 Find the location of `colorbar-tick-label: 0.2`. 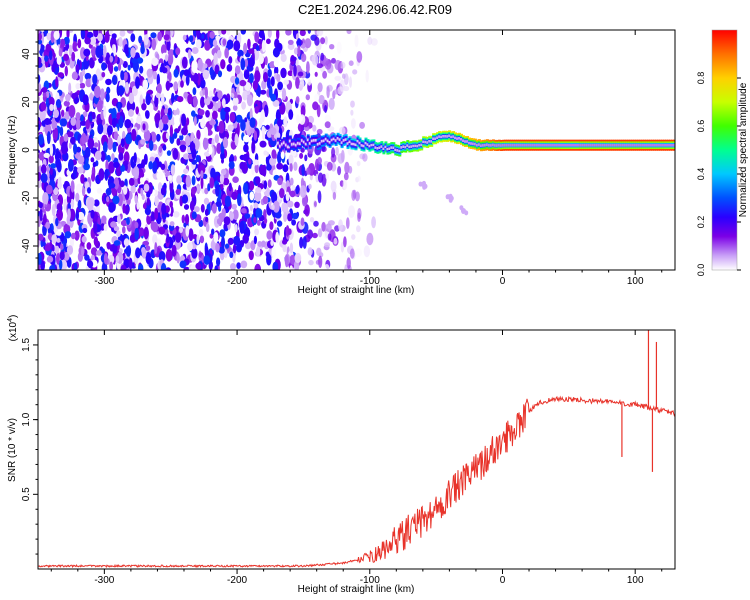

colorbar-tick-label: 0.2 is located at coordinates (701, 222).